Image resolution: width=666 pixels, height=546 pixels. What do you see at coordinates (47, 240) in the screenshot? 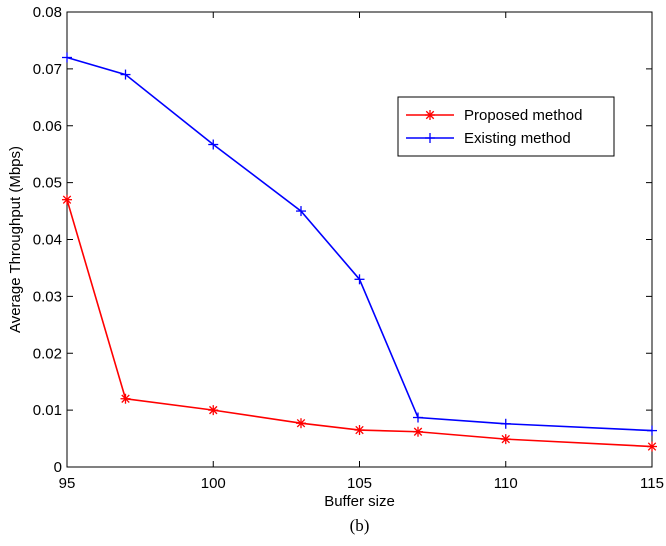
I see `y-tick-label: 0.04` at bounding box center [47, 240].